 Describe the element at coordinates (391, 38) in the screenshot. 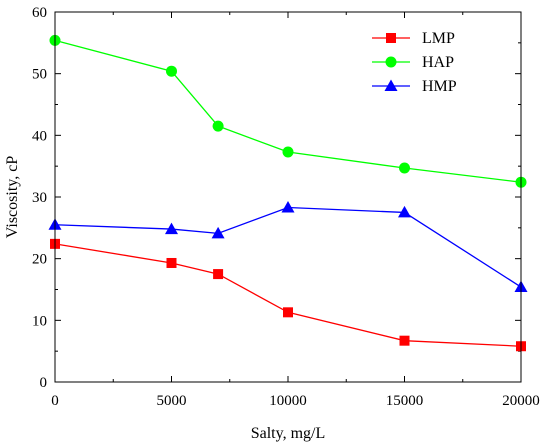

I see `legend-lmp-marker` at that location.